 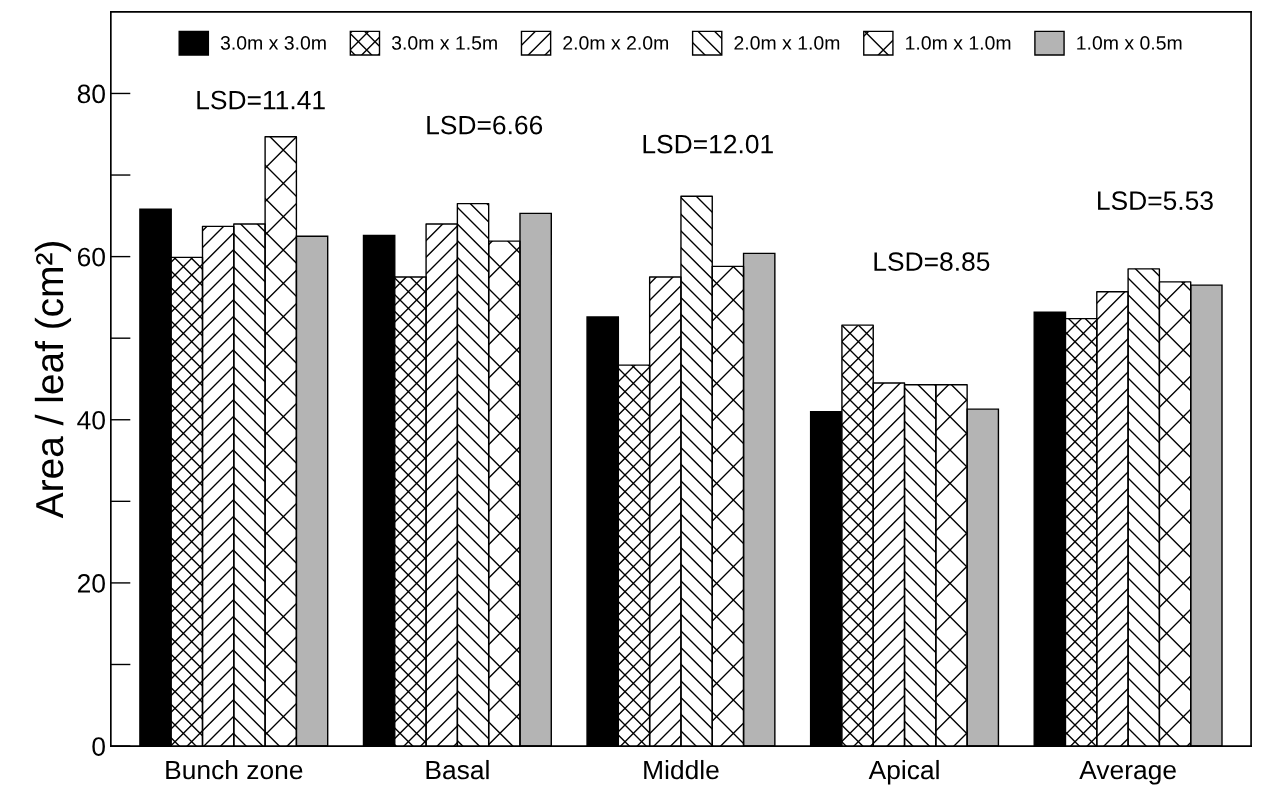 What do you see at coordinates (708, 144) in the screenshot?
I see `annotation: LSD=12.01` at bounding box center [708, 144].